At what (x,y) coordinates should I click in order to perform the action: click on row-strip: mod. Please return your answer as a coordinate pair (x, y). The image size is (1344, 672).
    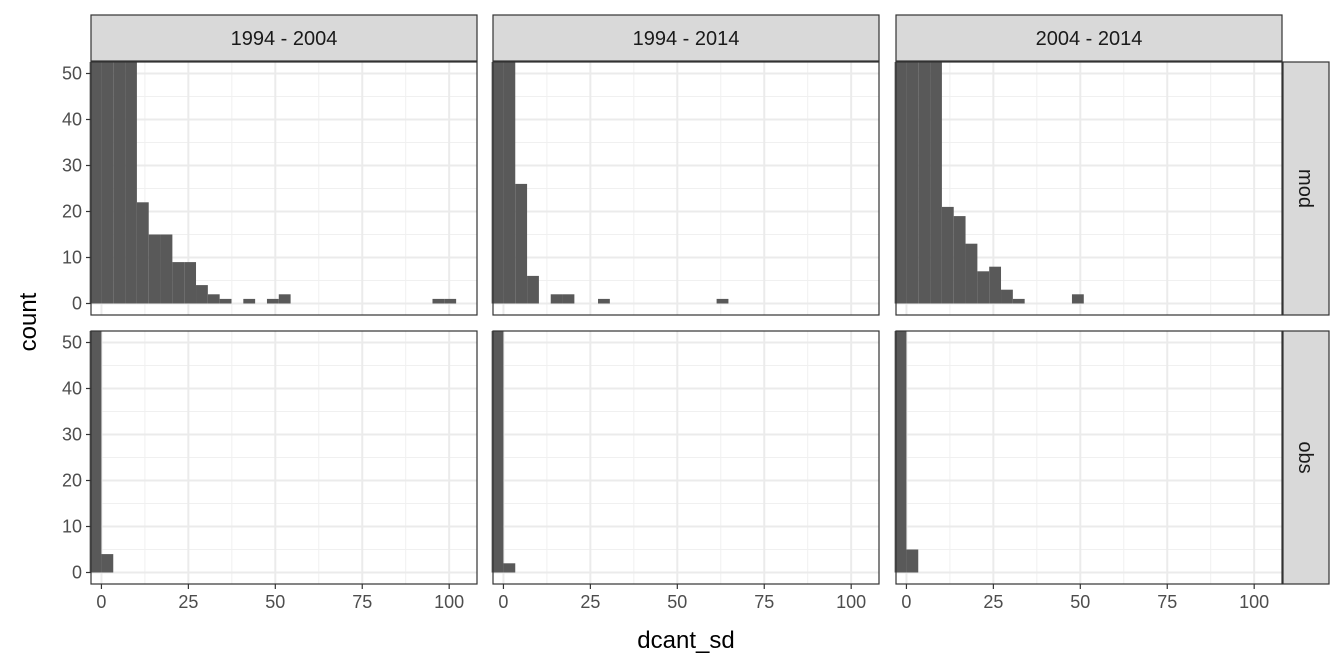
    Looking at the image, I should click on (1306, 188).